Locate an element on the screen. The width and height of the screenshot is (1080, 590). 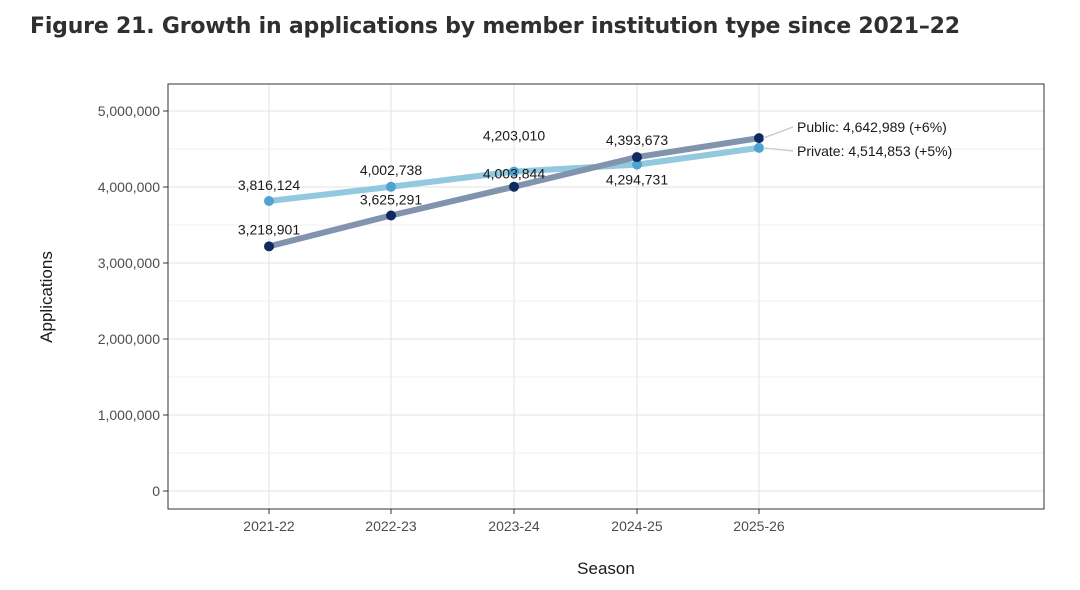
x-tick-label: 2021-22 is located at coordinates (269, 526).